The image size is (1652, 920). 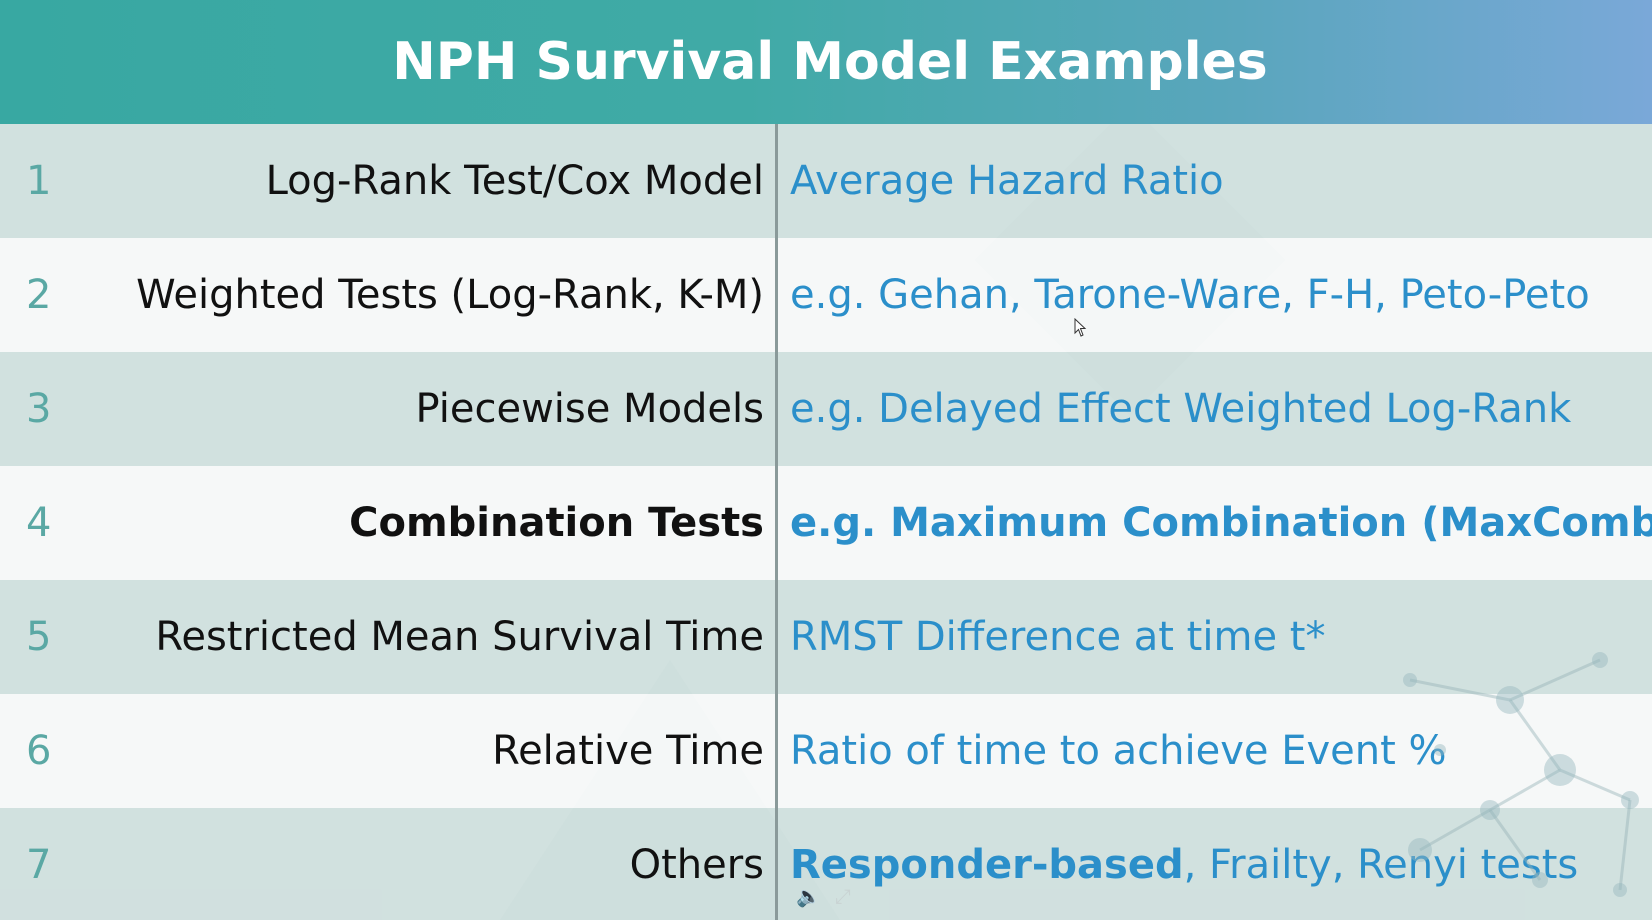 What do you see at coordinates (808, 896) in the screenshot?
I see `volume-icon: 🔈` at bounding box center [808, 896].